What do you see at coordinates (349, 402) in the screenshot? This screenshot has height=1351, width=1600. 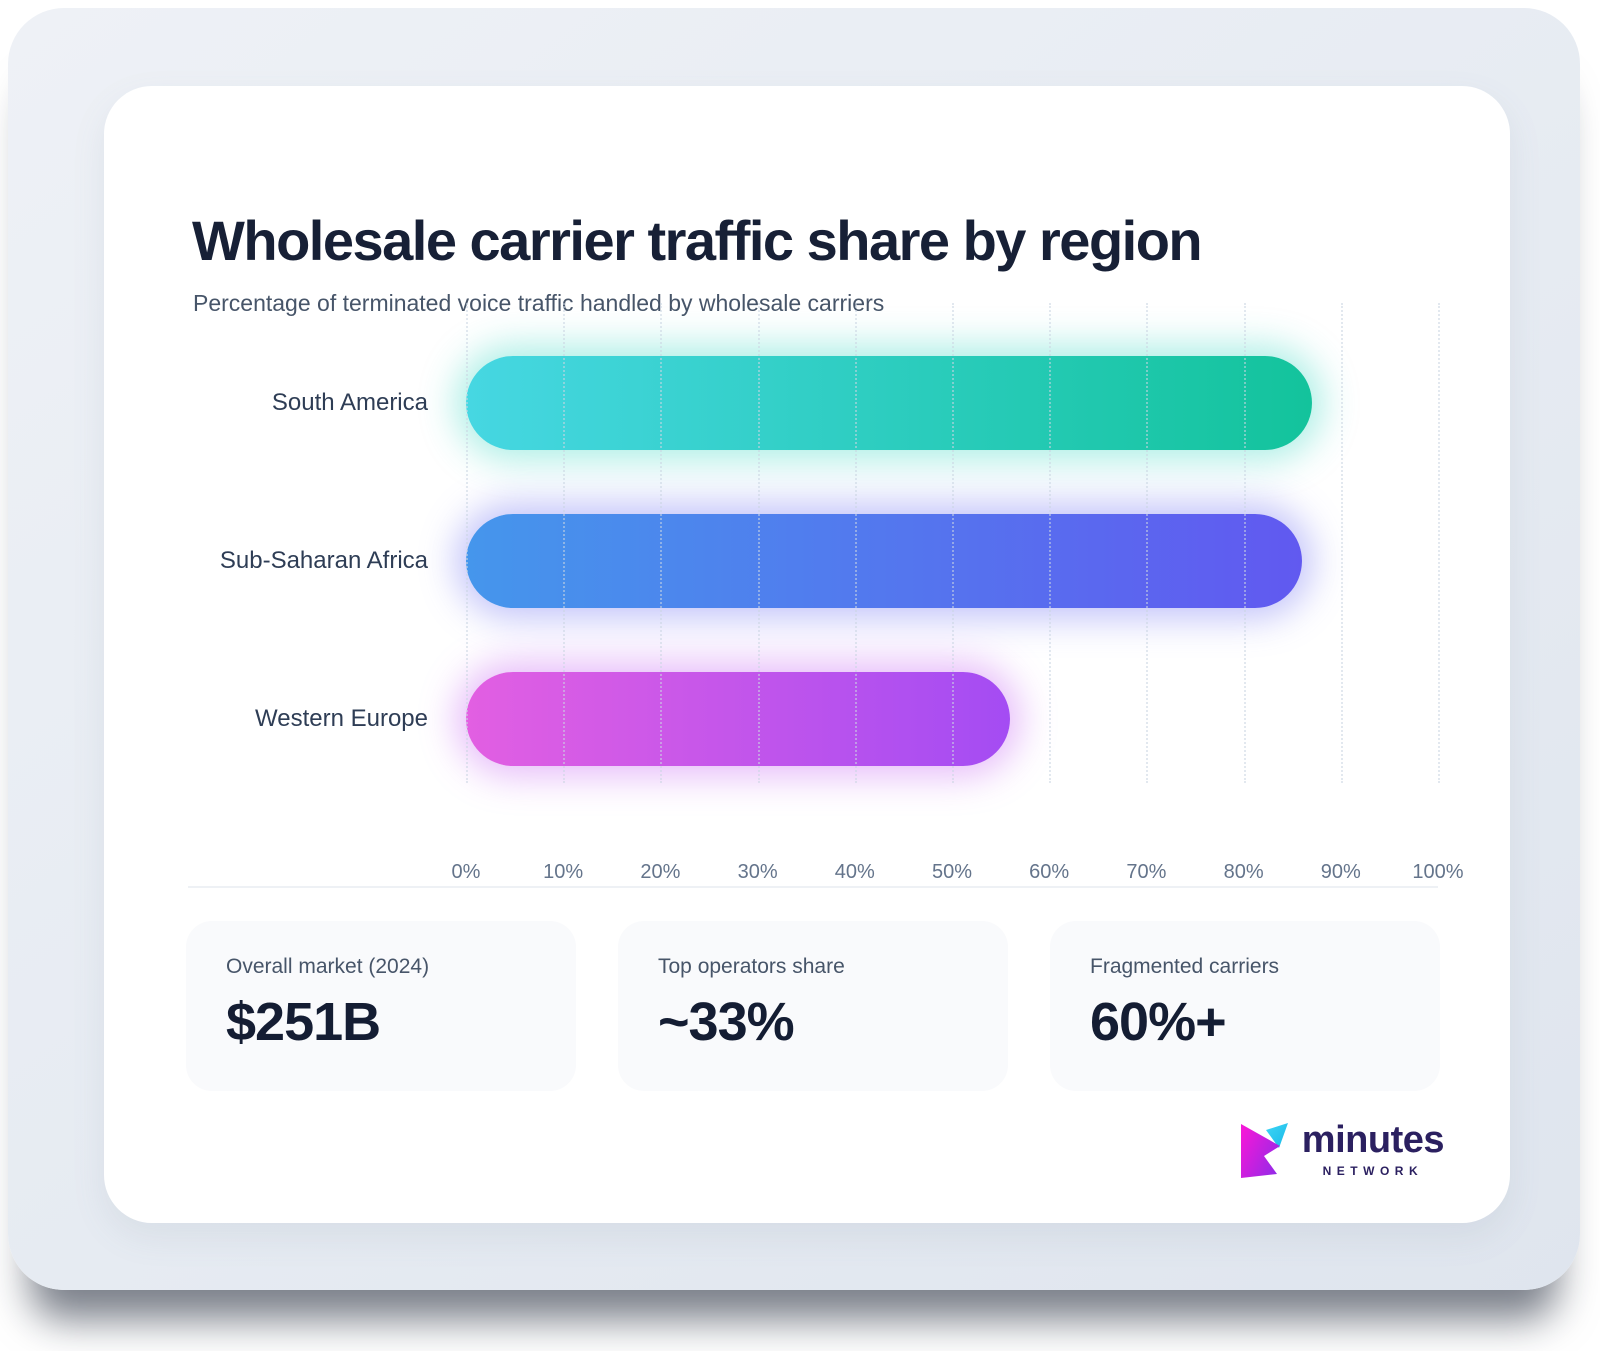 I see `category-label-south-america: South America` at bounding box center [349, 402].